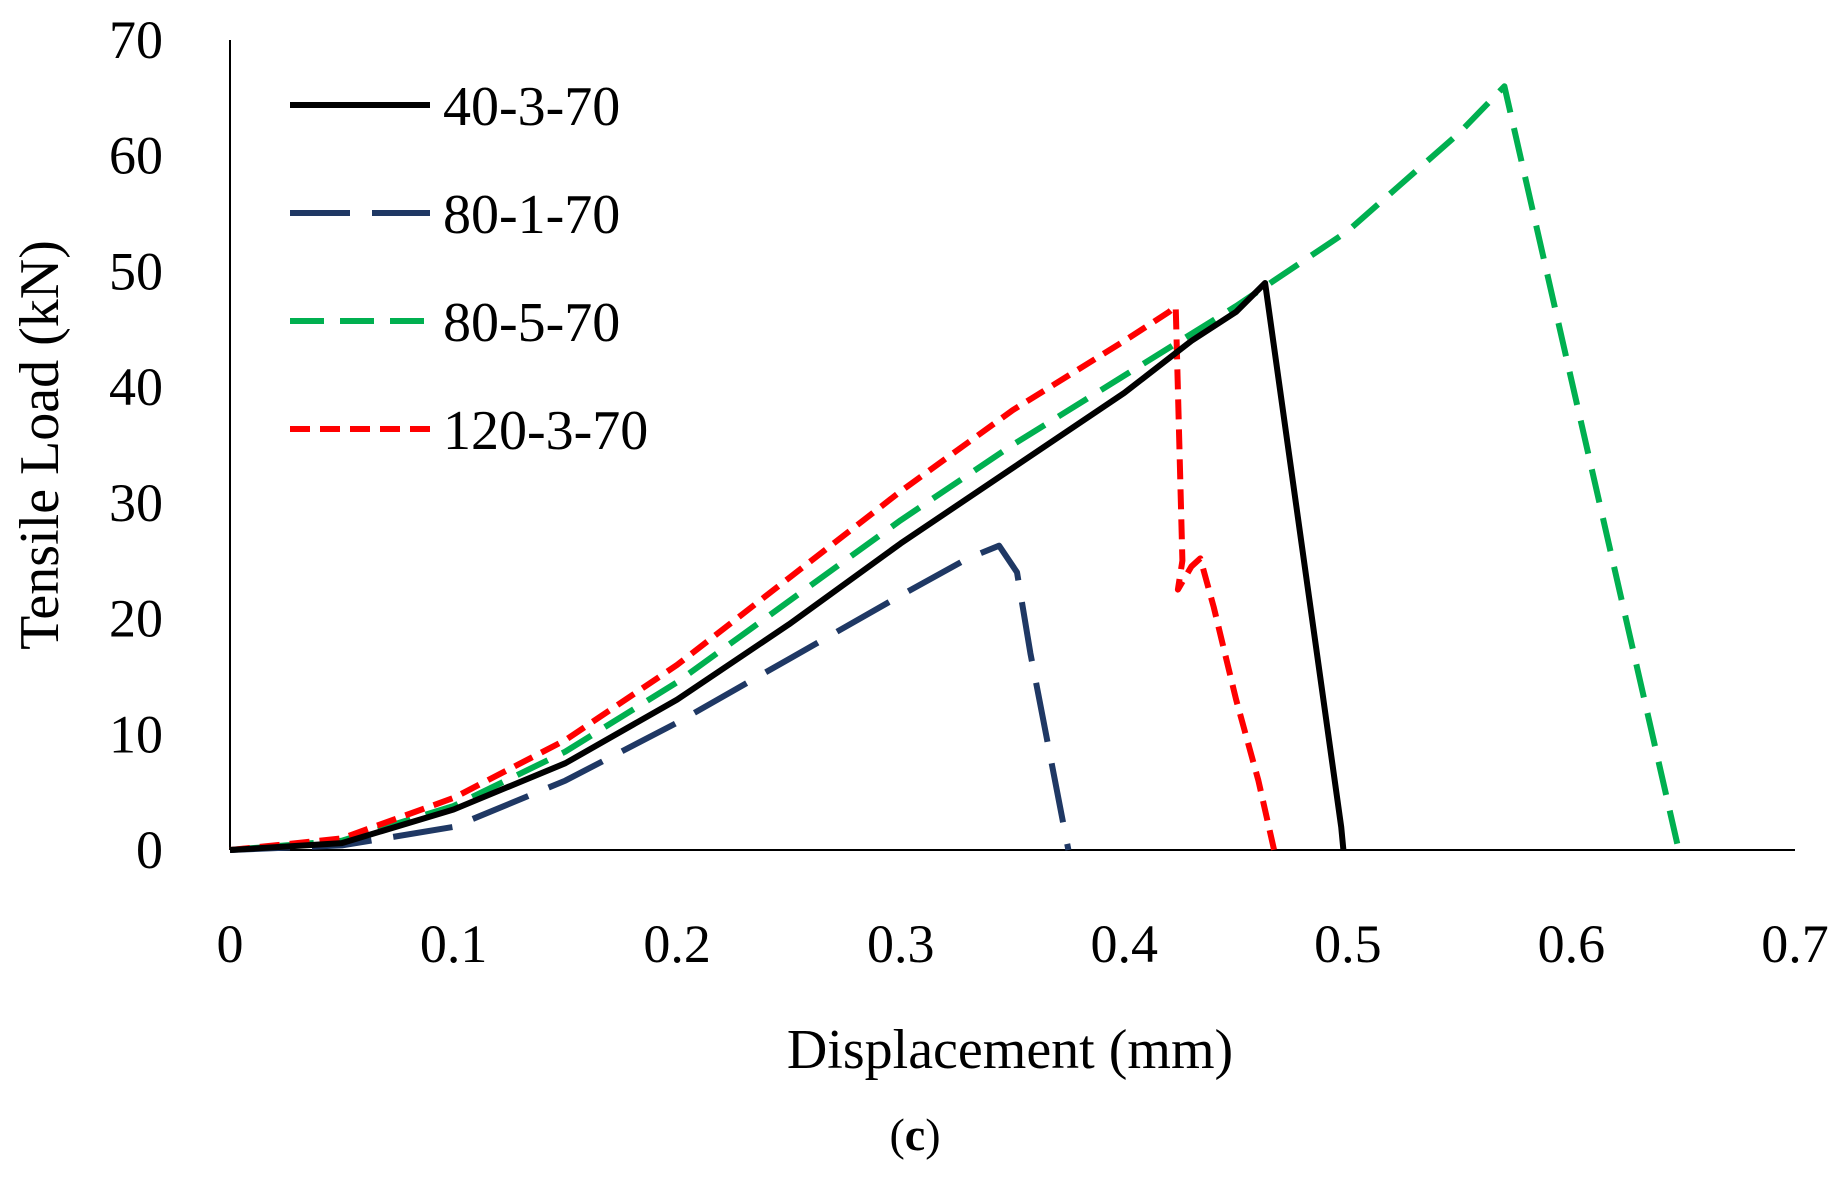 The height and width of the screenshot is (1180, 1848). What do you see at coordinates (1572, 944) in the screenshot?
I see `x-tick-label: 0.6` at bounding box center [1572, 944].